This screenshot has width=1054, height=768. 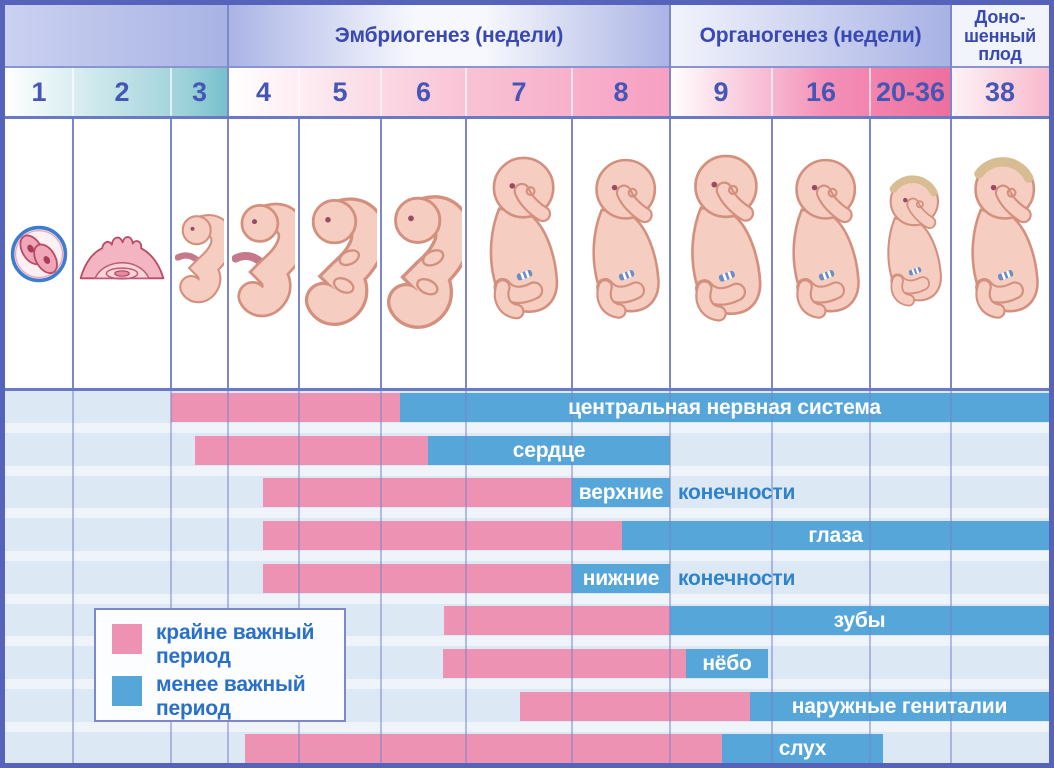 I want to click on bar-label-5: зубы, so click(x=859, y=620).